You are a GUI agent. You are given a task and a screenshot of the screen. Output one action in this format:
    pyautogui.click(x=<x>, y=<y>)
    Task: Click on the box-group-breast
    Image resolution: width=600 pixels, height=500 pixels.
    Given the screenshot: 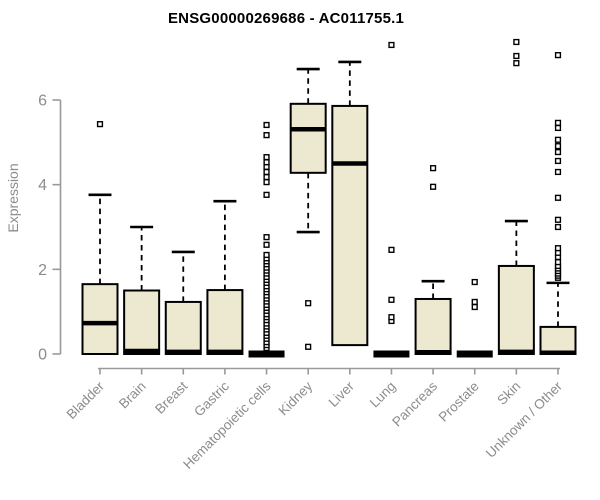 What is the action you would take?
    pyautogui.click(x=183, y=303)
    